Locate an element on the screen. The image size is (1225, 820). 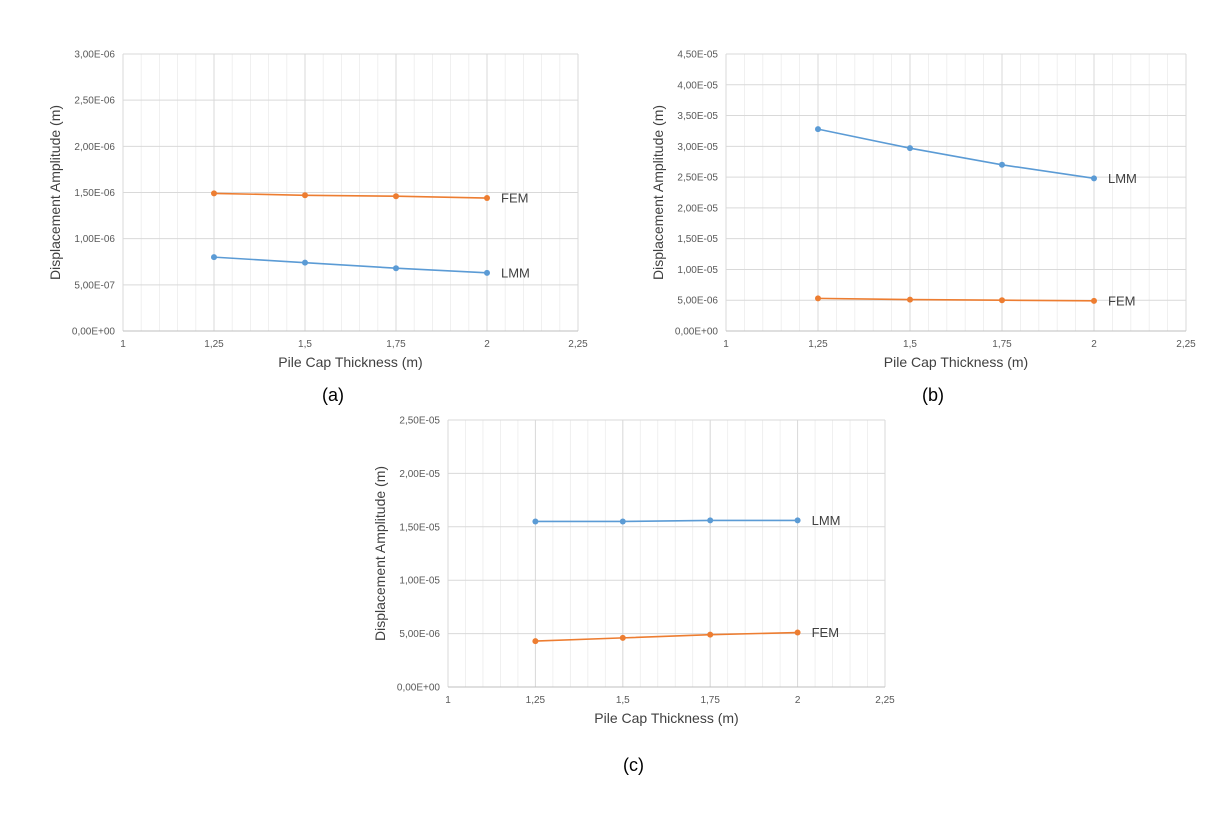
caption-b: (b) is located at coordinates (933, 395).